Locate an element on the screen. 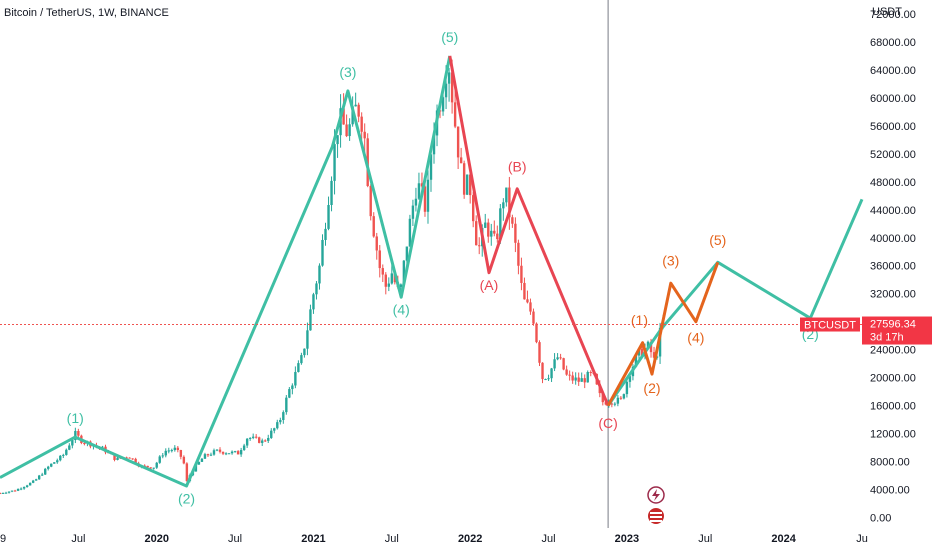 This screenshot has height=550, width=932. time-tick-label: Ju is located at coordinates (862, 539).